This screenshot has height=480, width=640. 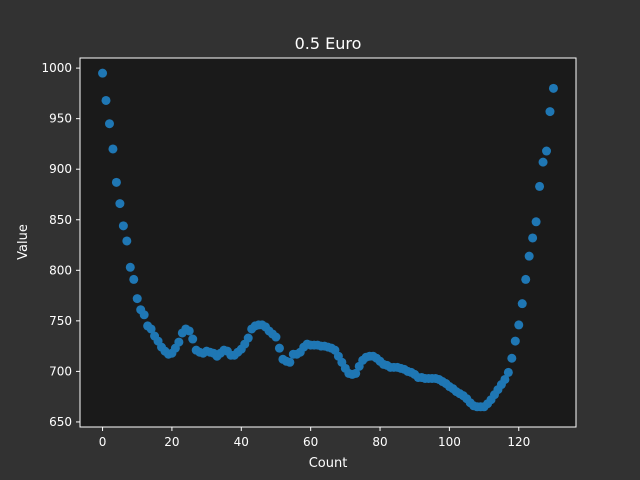 I want to click on y-tick-label: 1000, so click(x=56, y=68).